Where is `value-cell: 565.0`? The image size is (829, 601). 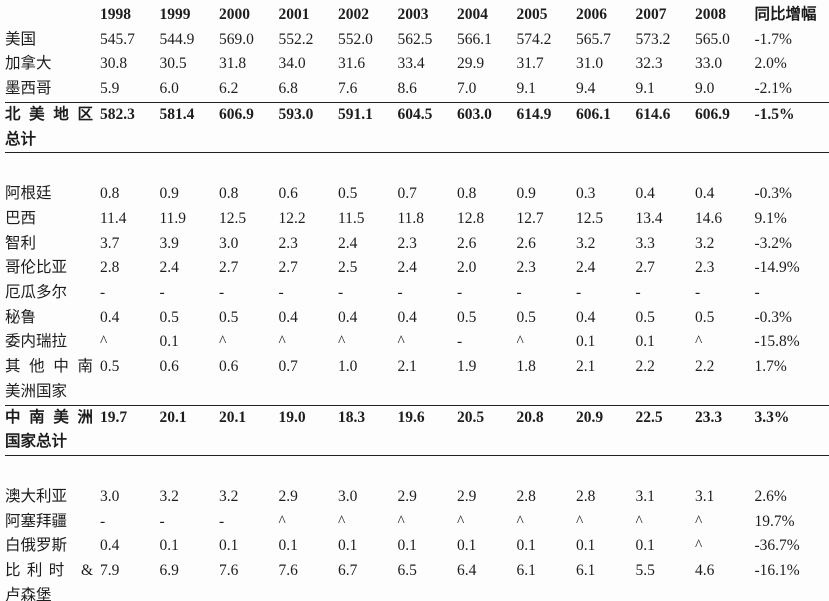 value-cell: 565.0 is located at coordinates (712, 39).